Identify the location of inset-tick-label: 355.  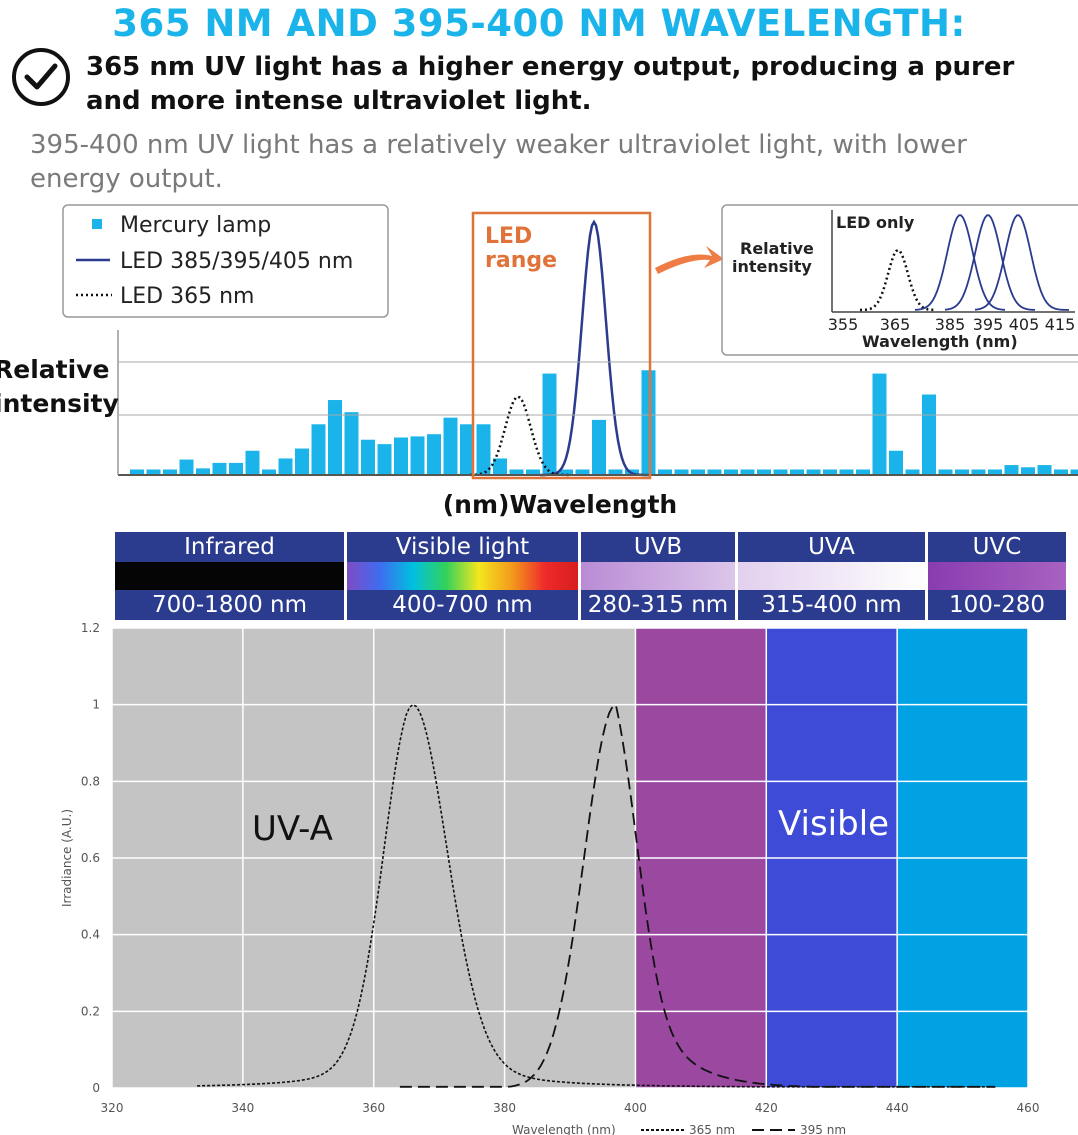
(843, 324).